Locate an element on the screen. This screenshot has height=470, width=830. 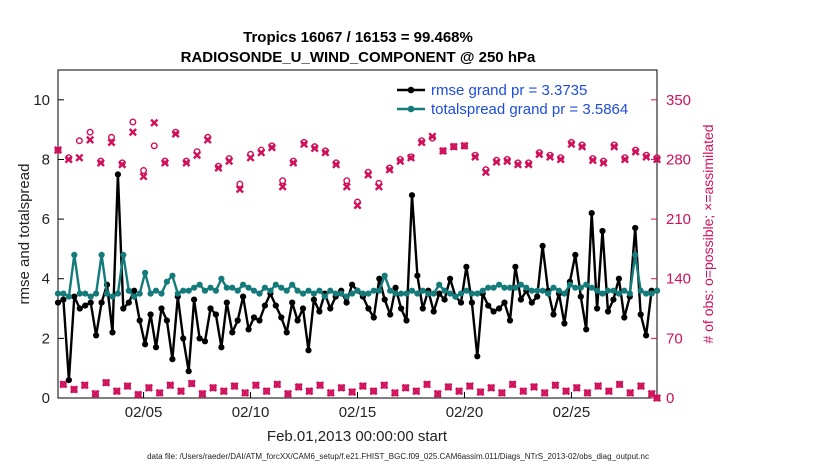
y-tick-label-right: 0 is located at coordinates (670, 398).